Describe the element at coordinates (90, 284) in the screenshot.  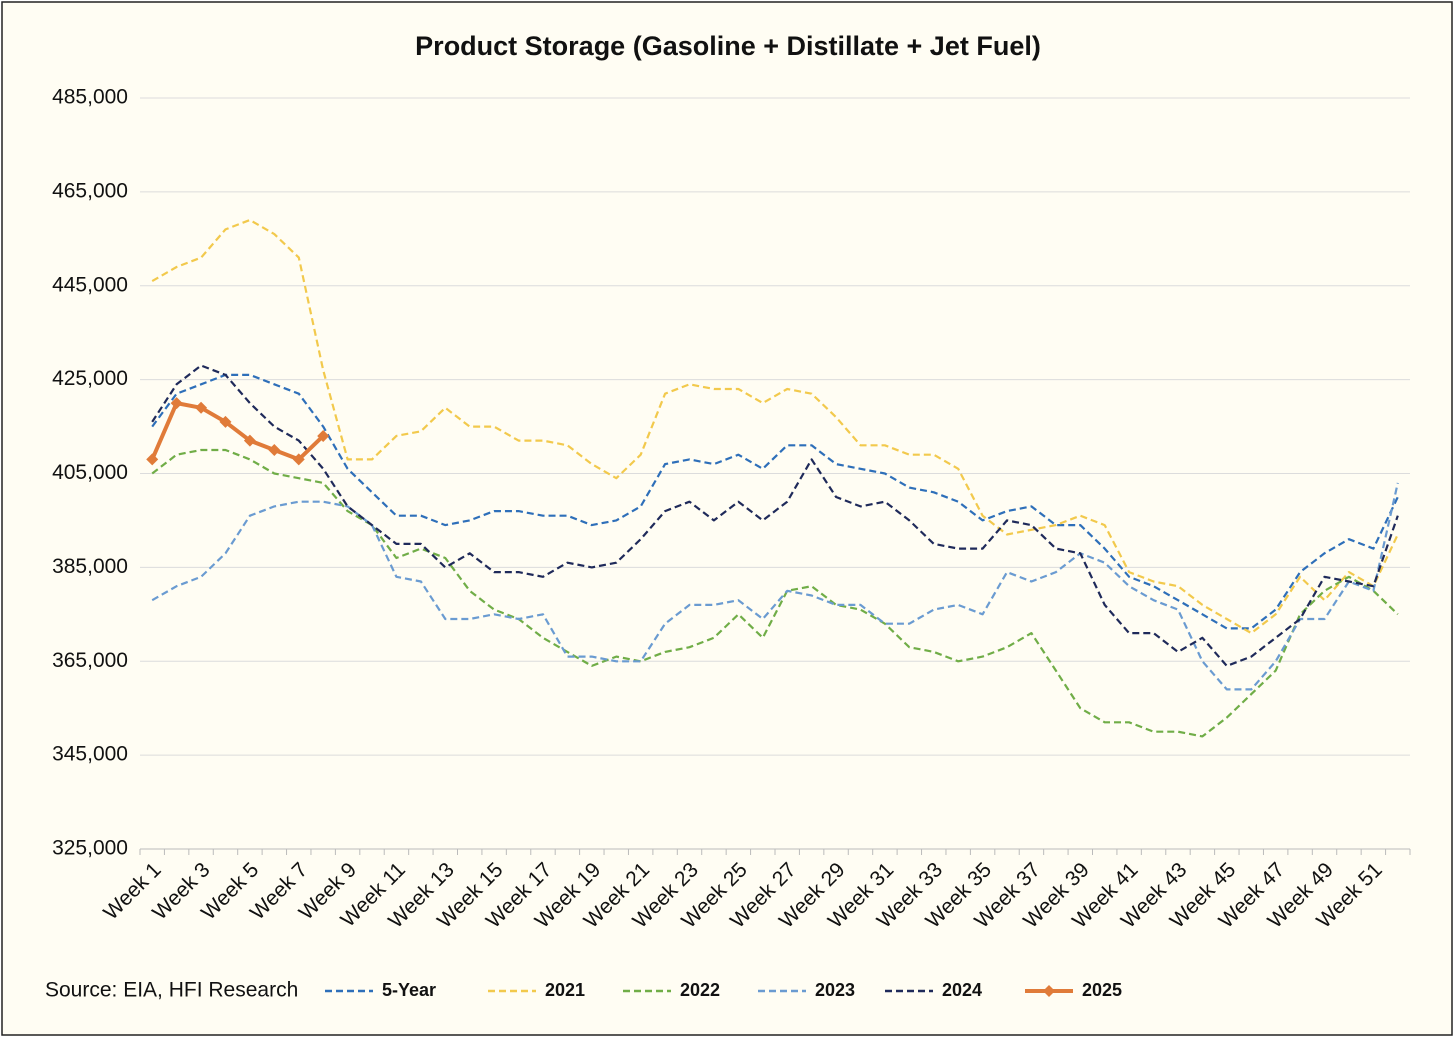
I see `y-tick-label: 445,000` at that location.